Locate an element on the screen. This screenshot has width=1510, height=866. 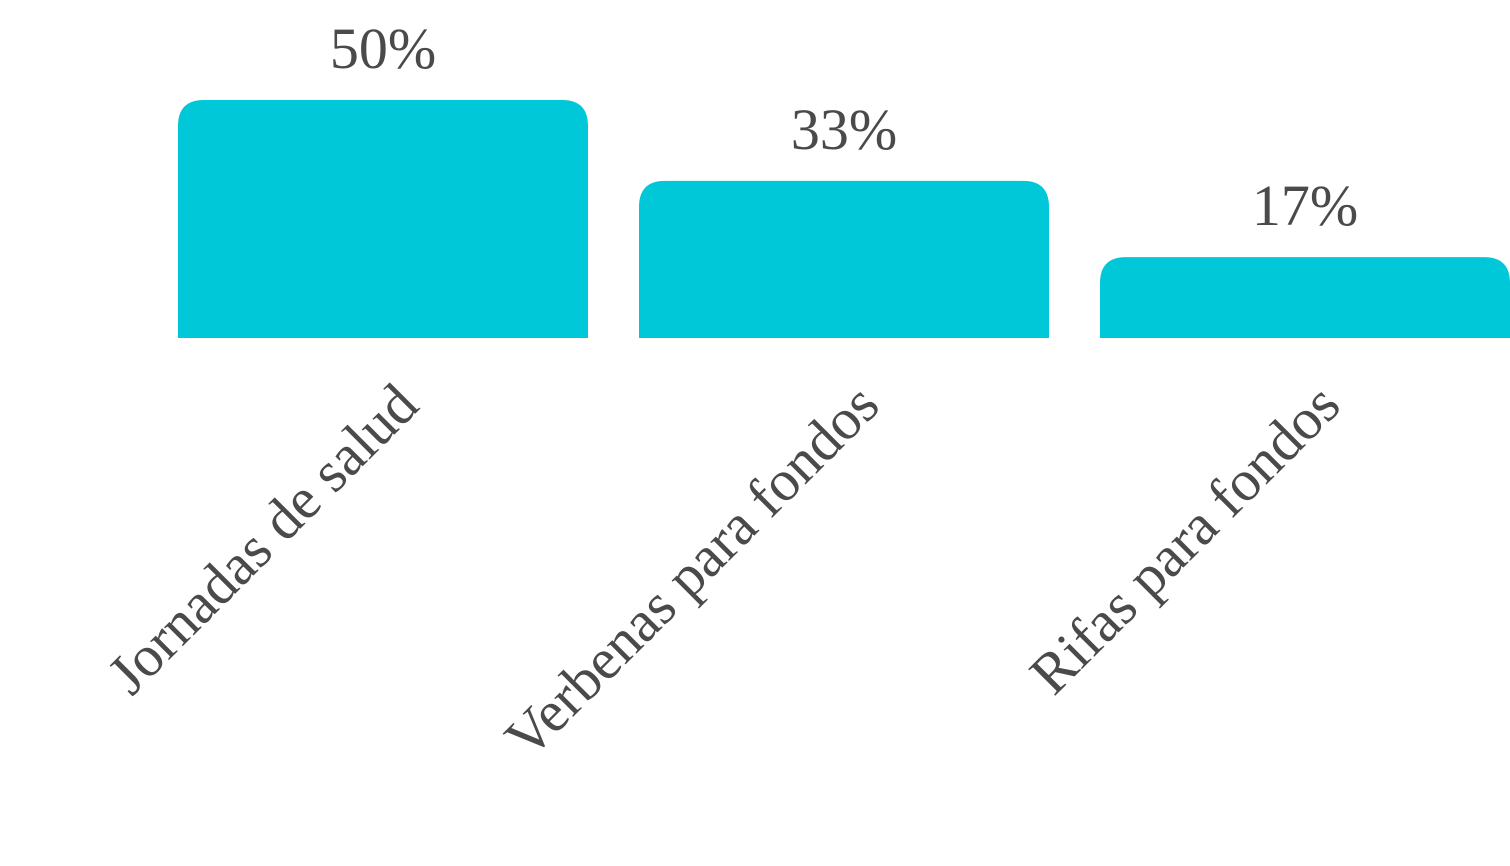
x-tick-label: Verbenas para fondos is located at coordinates (691, 570).